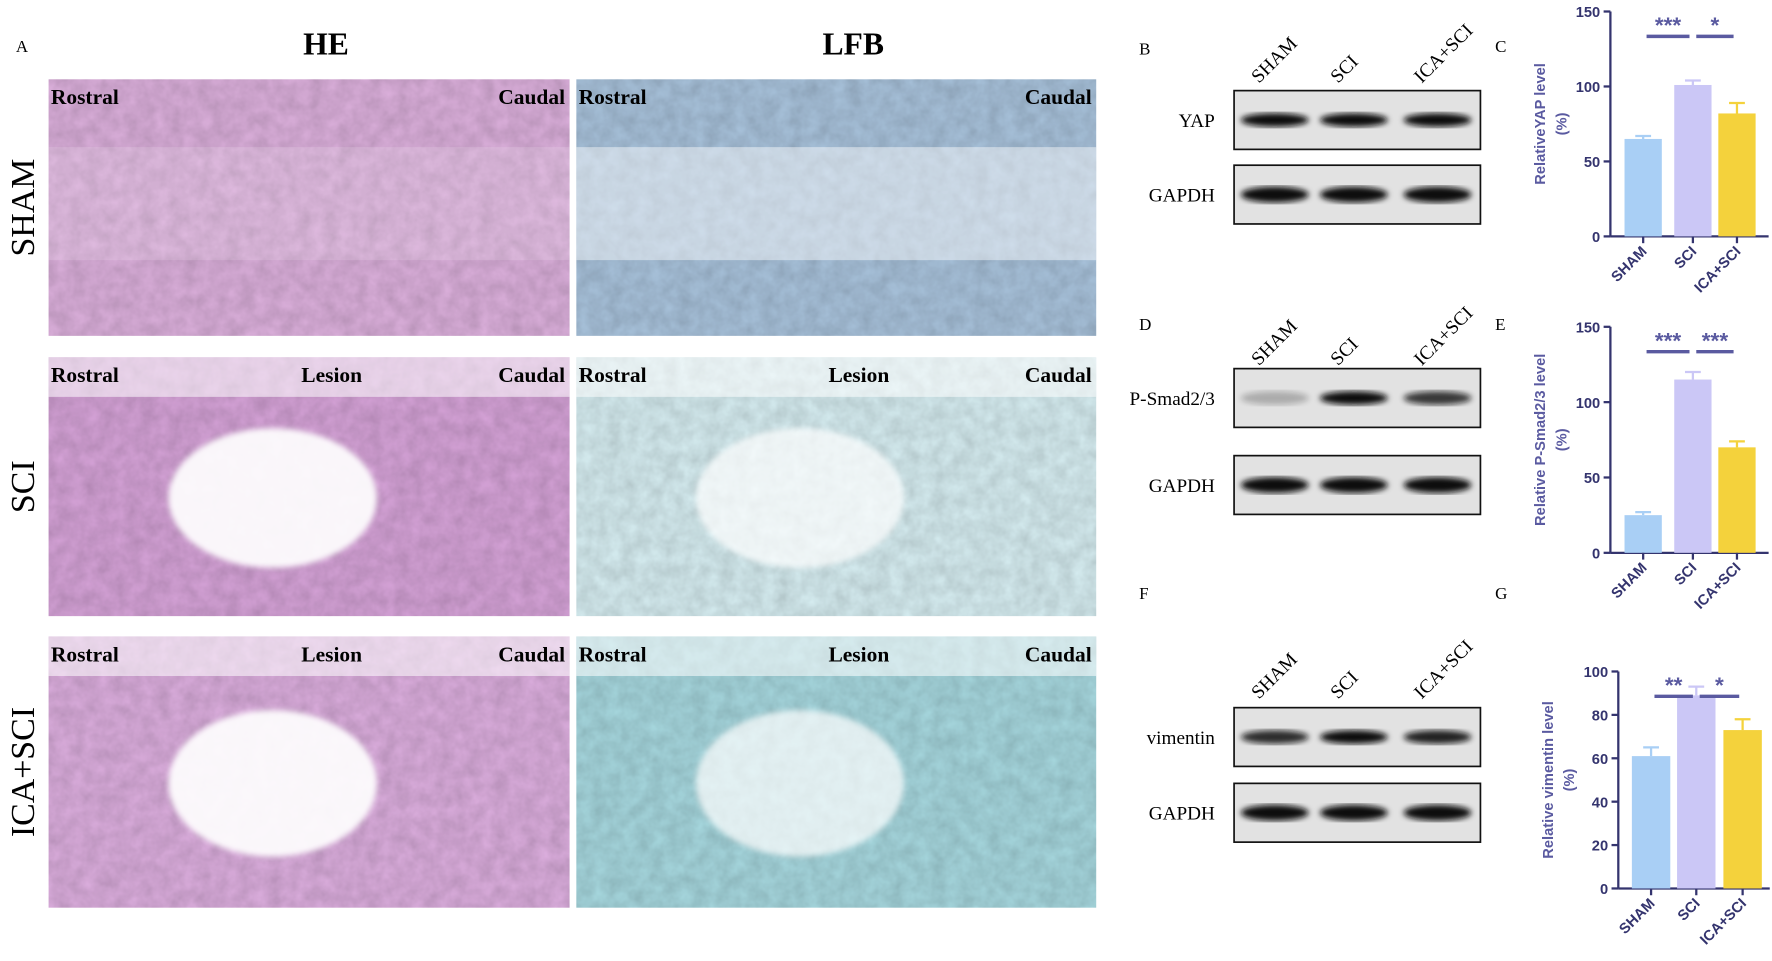  What do you see at coordinates (1197, 121) in the screenshot?
I see `protein-label: YAP` at bounding box center [1197, 121].